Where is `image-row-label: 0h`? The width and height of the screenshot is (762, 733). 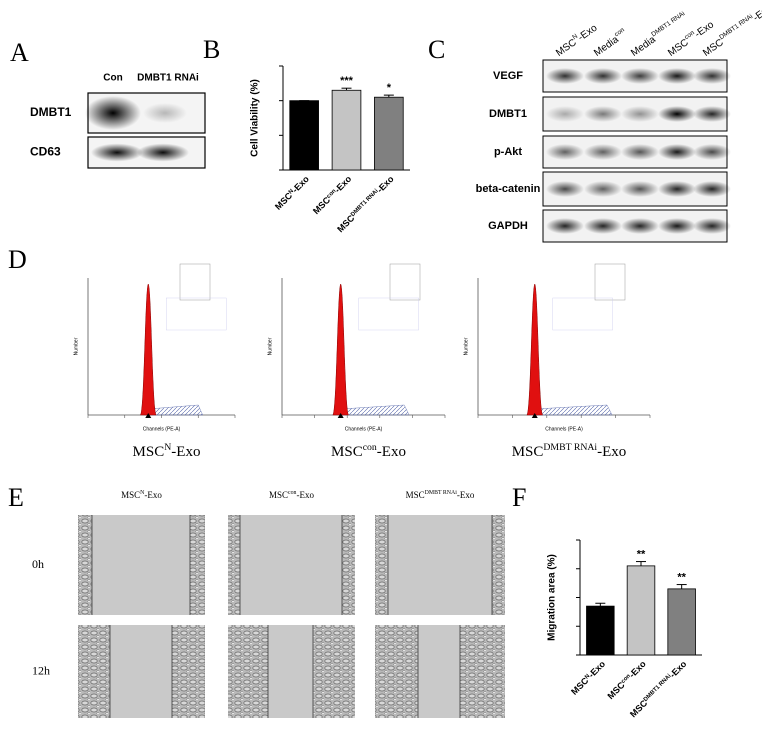
image-row-label: 0h is located at coordinates (38, 564).